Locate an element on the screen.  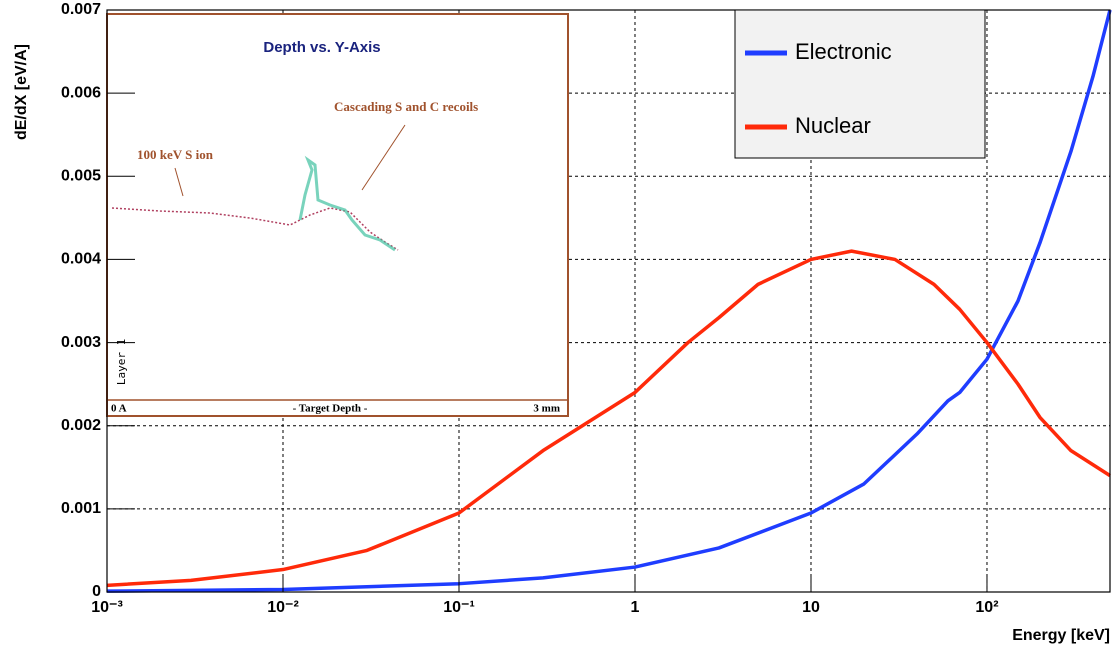
legend-box is located at coordinates (860, 84).